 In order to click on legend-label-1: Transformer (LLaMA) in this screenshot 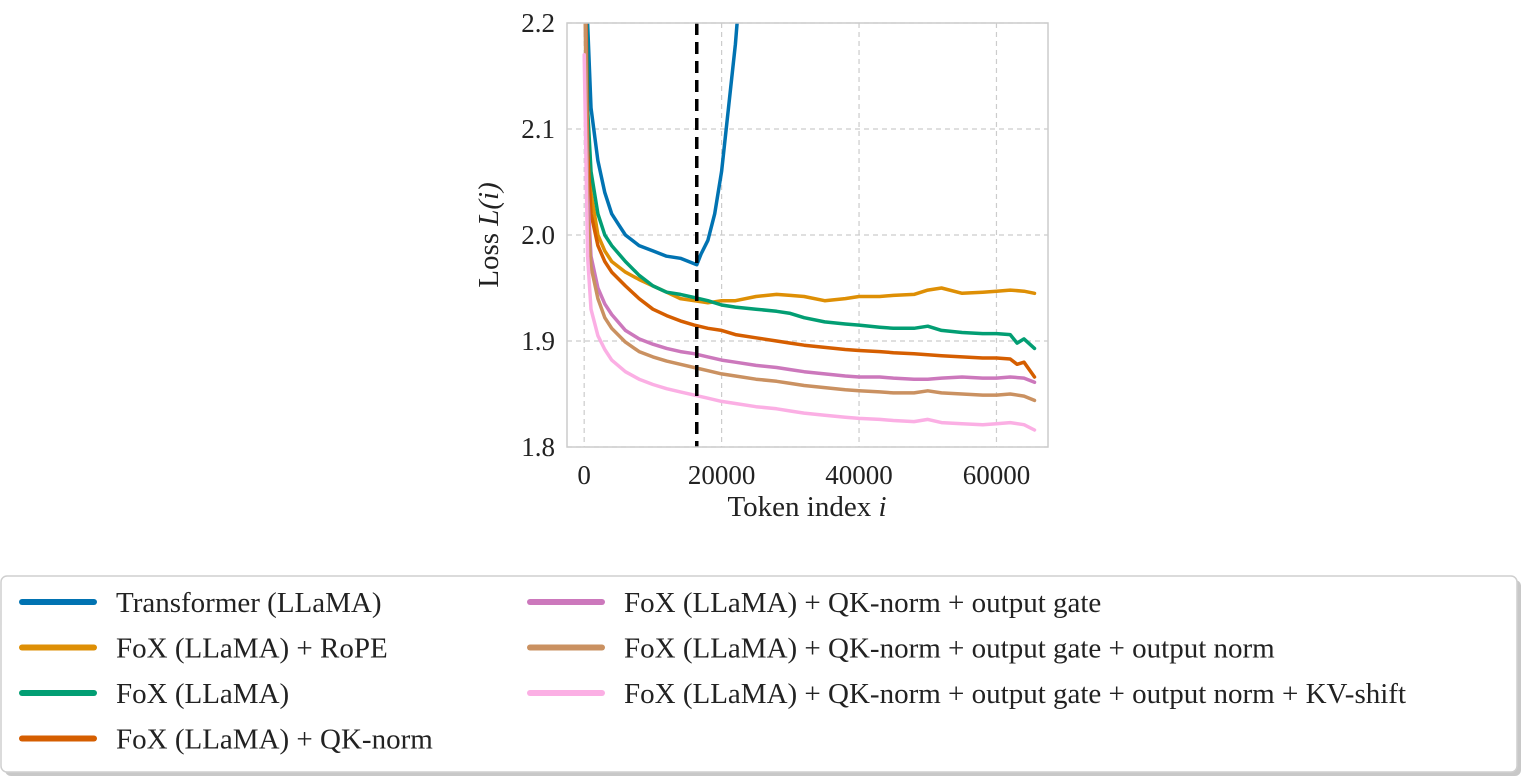, I will do `click(249, 603)`.